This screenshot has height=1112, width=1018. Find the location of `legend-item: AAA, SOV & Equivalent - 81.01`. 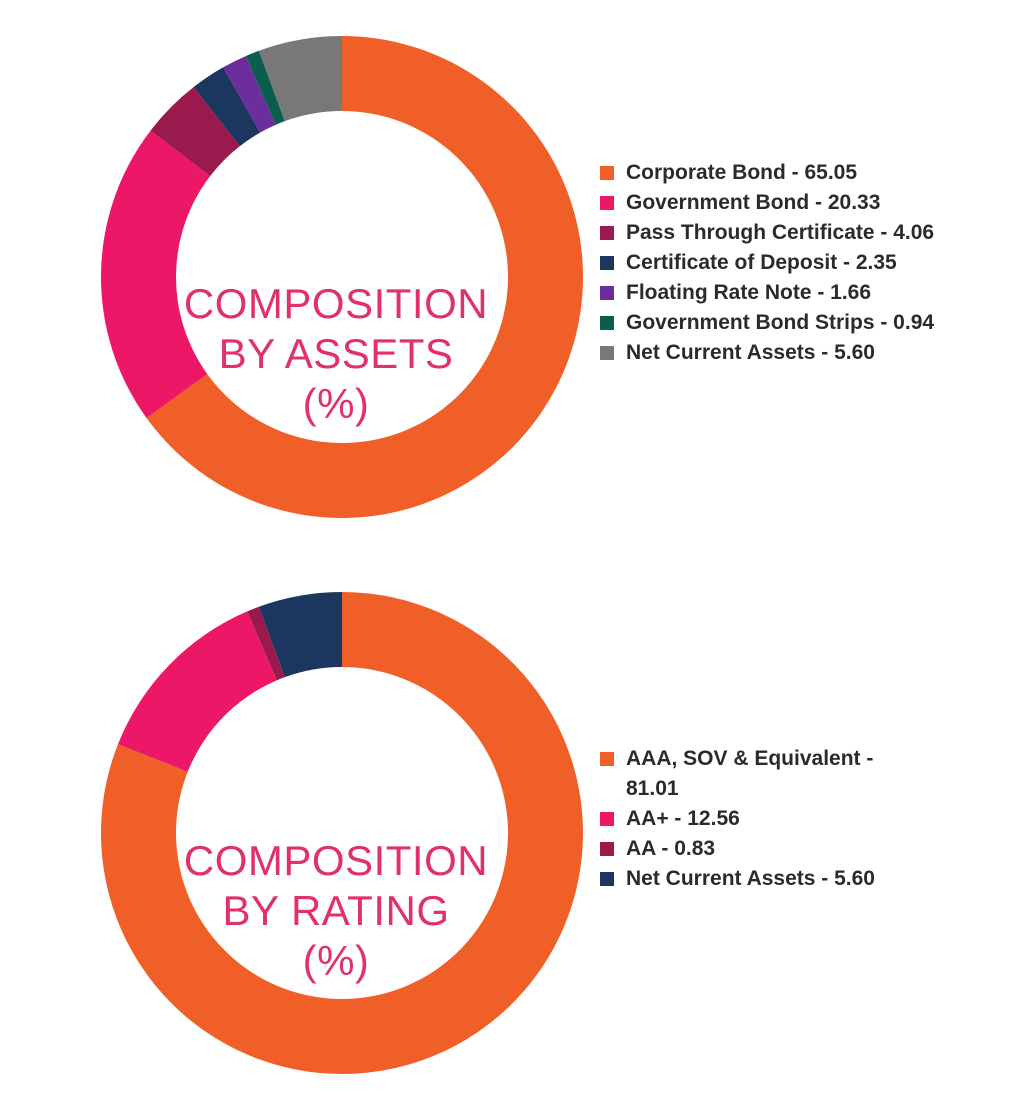

legend-item: AAA, SOV & Equivalent - 81.01 is located at coordinates (760, 774).